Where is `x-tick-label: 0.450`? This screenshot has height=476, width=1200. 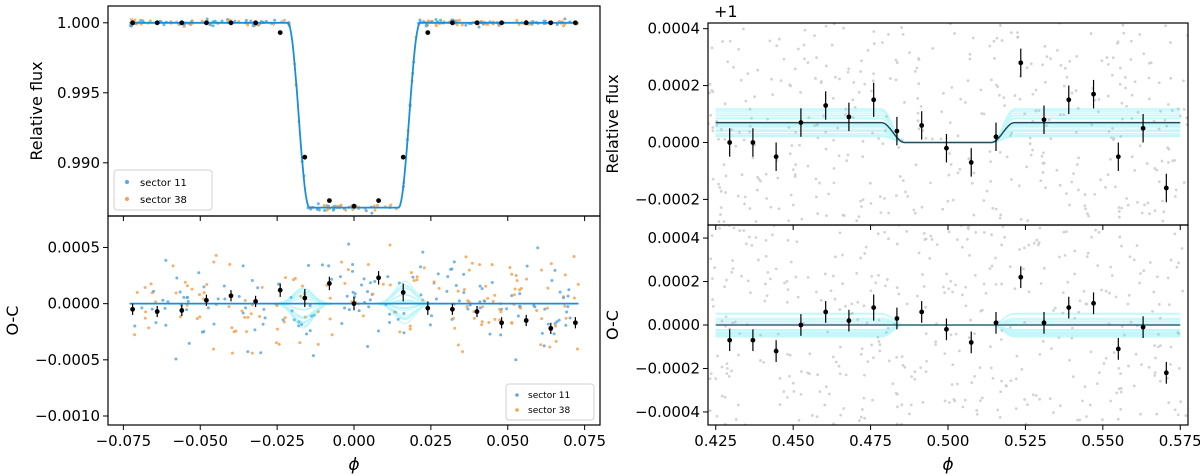
x-tick-label: 0.450 is located at coordinates (793, 441).